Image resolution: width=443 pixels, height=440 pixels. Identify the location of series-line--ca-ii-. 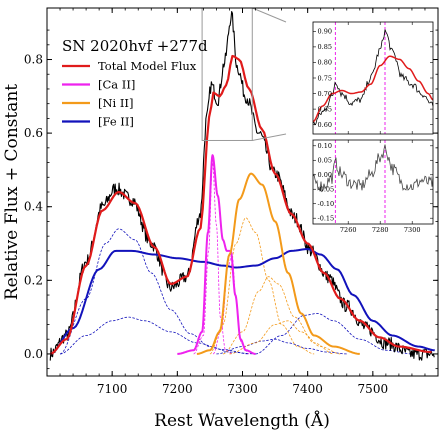
(216, 254).